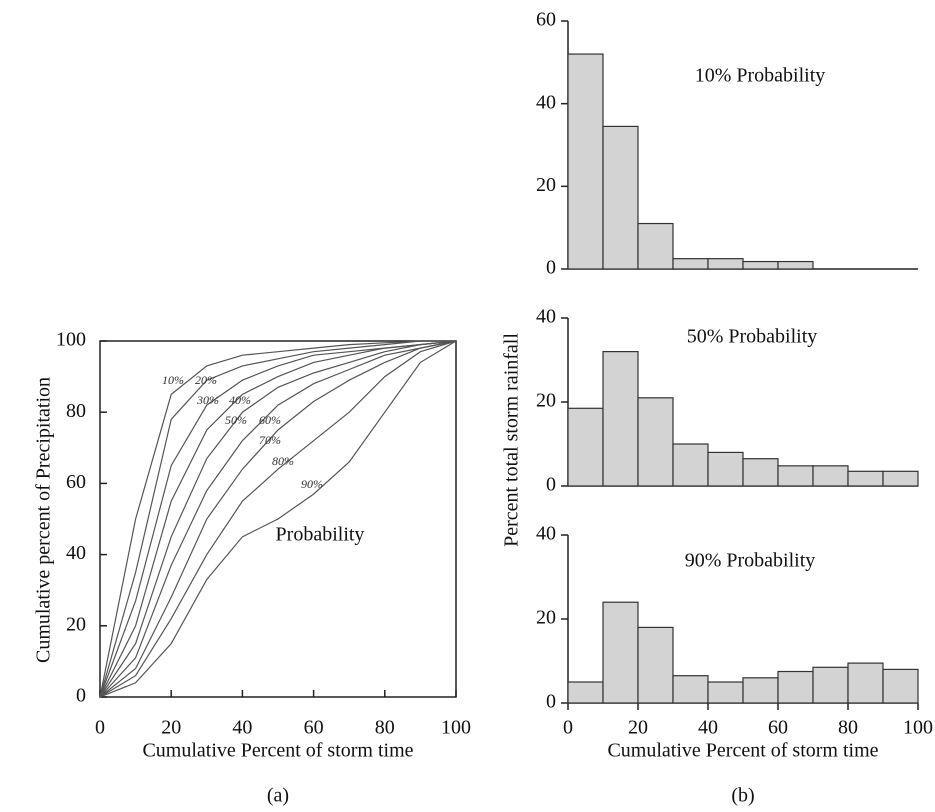 The image size is (935, 812). I want to click on chart-title: 90% Probability, so click(750, 561).